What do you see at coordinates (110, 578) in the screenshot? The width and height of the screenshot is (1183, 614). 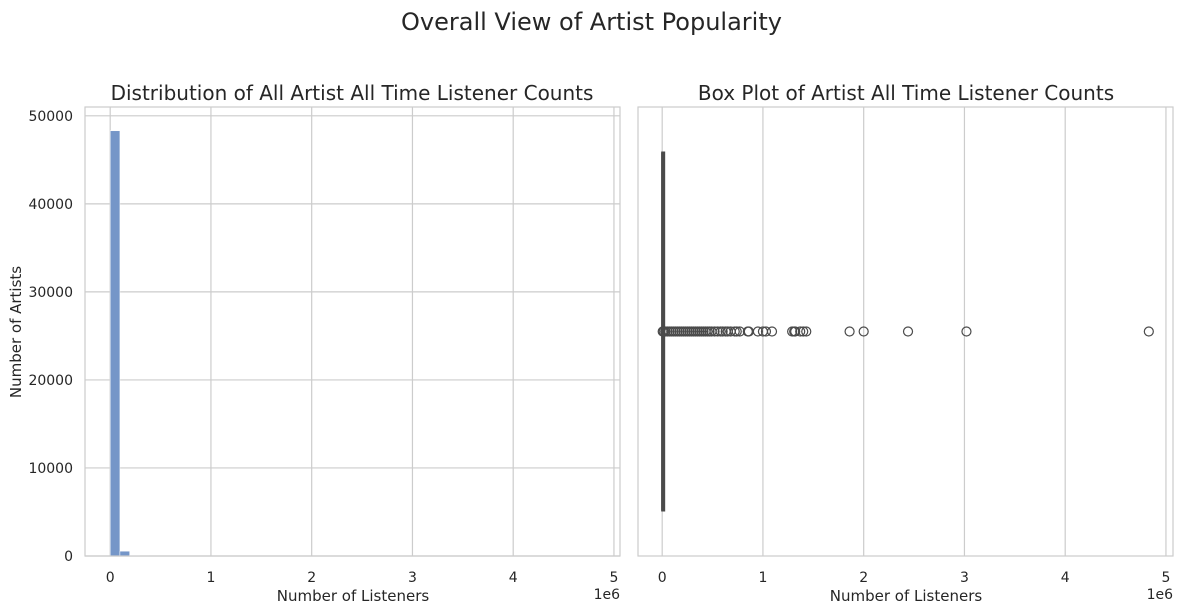 I see `histogram-x-tick-label: 0` at bounding box center [110, 578].